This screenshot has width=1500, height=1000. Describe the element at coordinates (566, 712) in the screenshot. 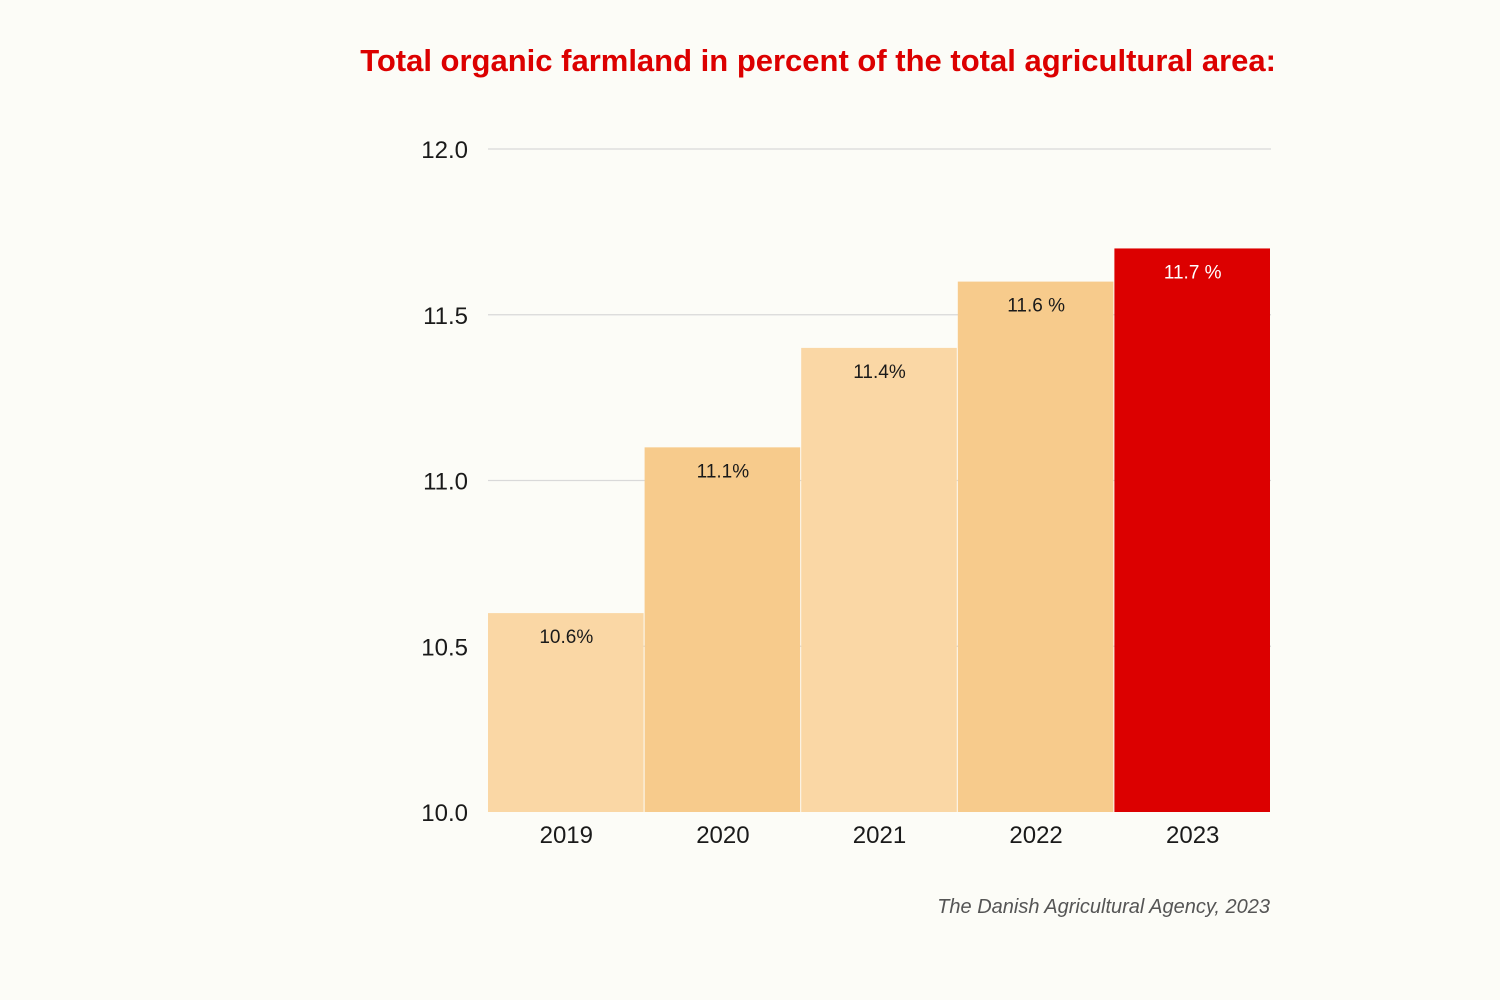

I see `bar-2019` at that location.